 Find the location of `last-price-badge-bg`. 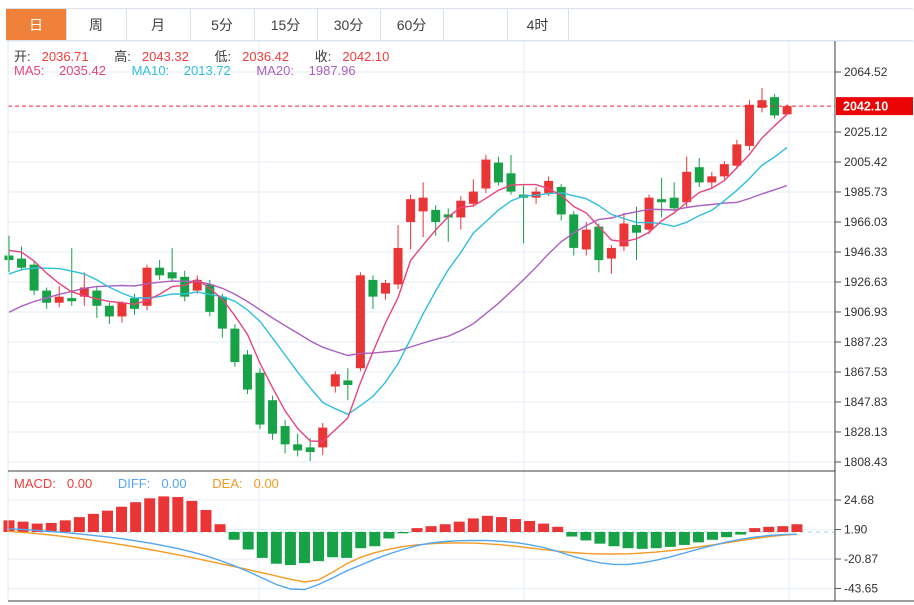

last-price-badge-bg is located at coordinates (874, 106).